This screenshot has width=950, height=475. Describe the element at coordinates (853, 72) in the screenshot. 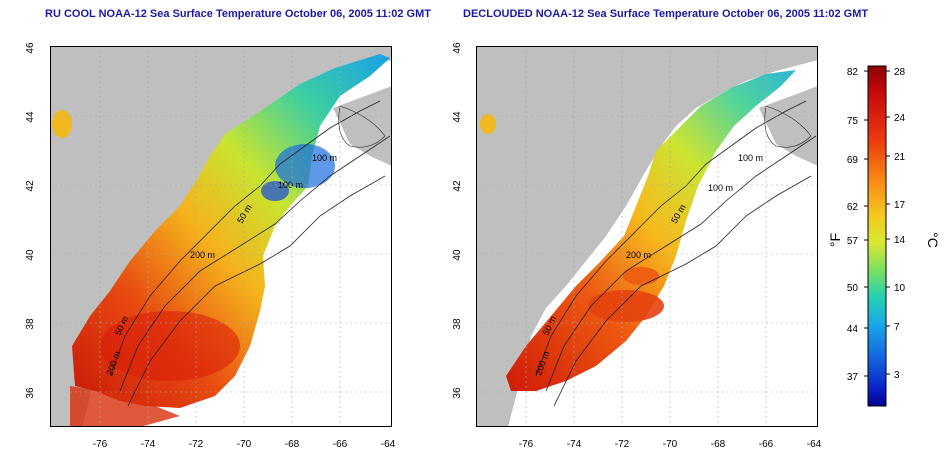

I see `f-tick: 82` at that location.